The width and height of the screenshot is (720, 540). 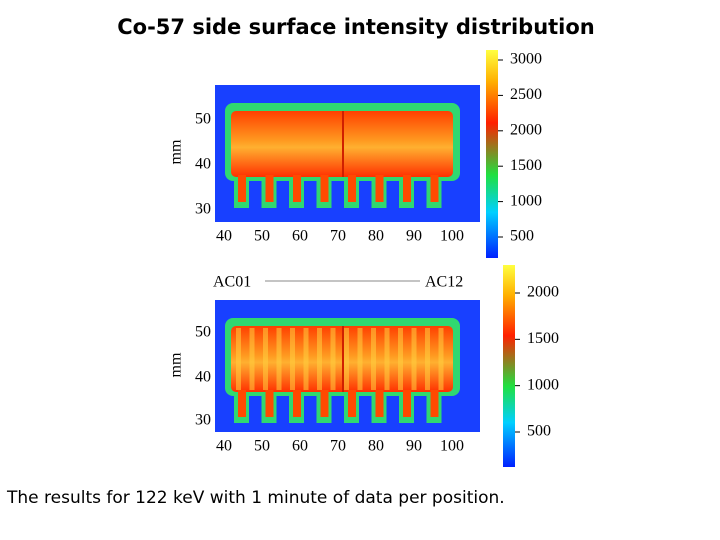 I want to click on label-right: AC12, so click(x=444, y=282).